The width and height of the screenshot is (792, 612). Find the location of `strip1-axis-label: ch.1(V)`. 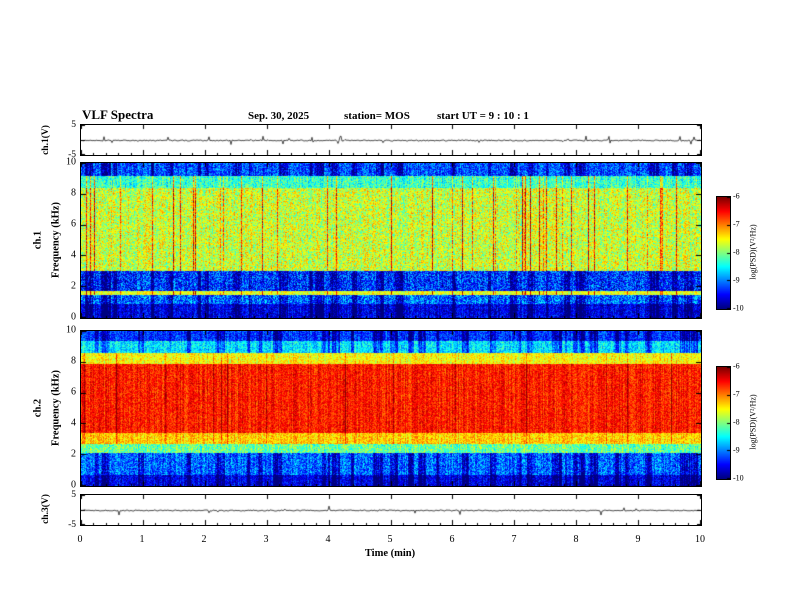

strip1-axis-label: ch.1(V) is located at coordinates (46, 140).